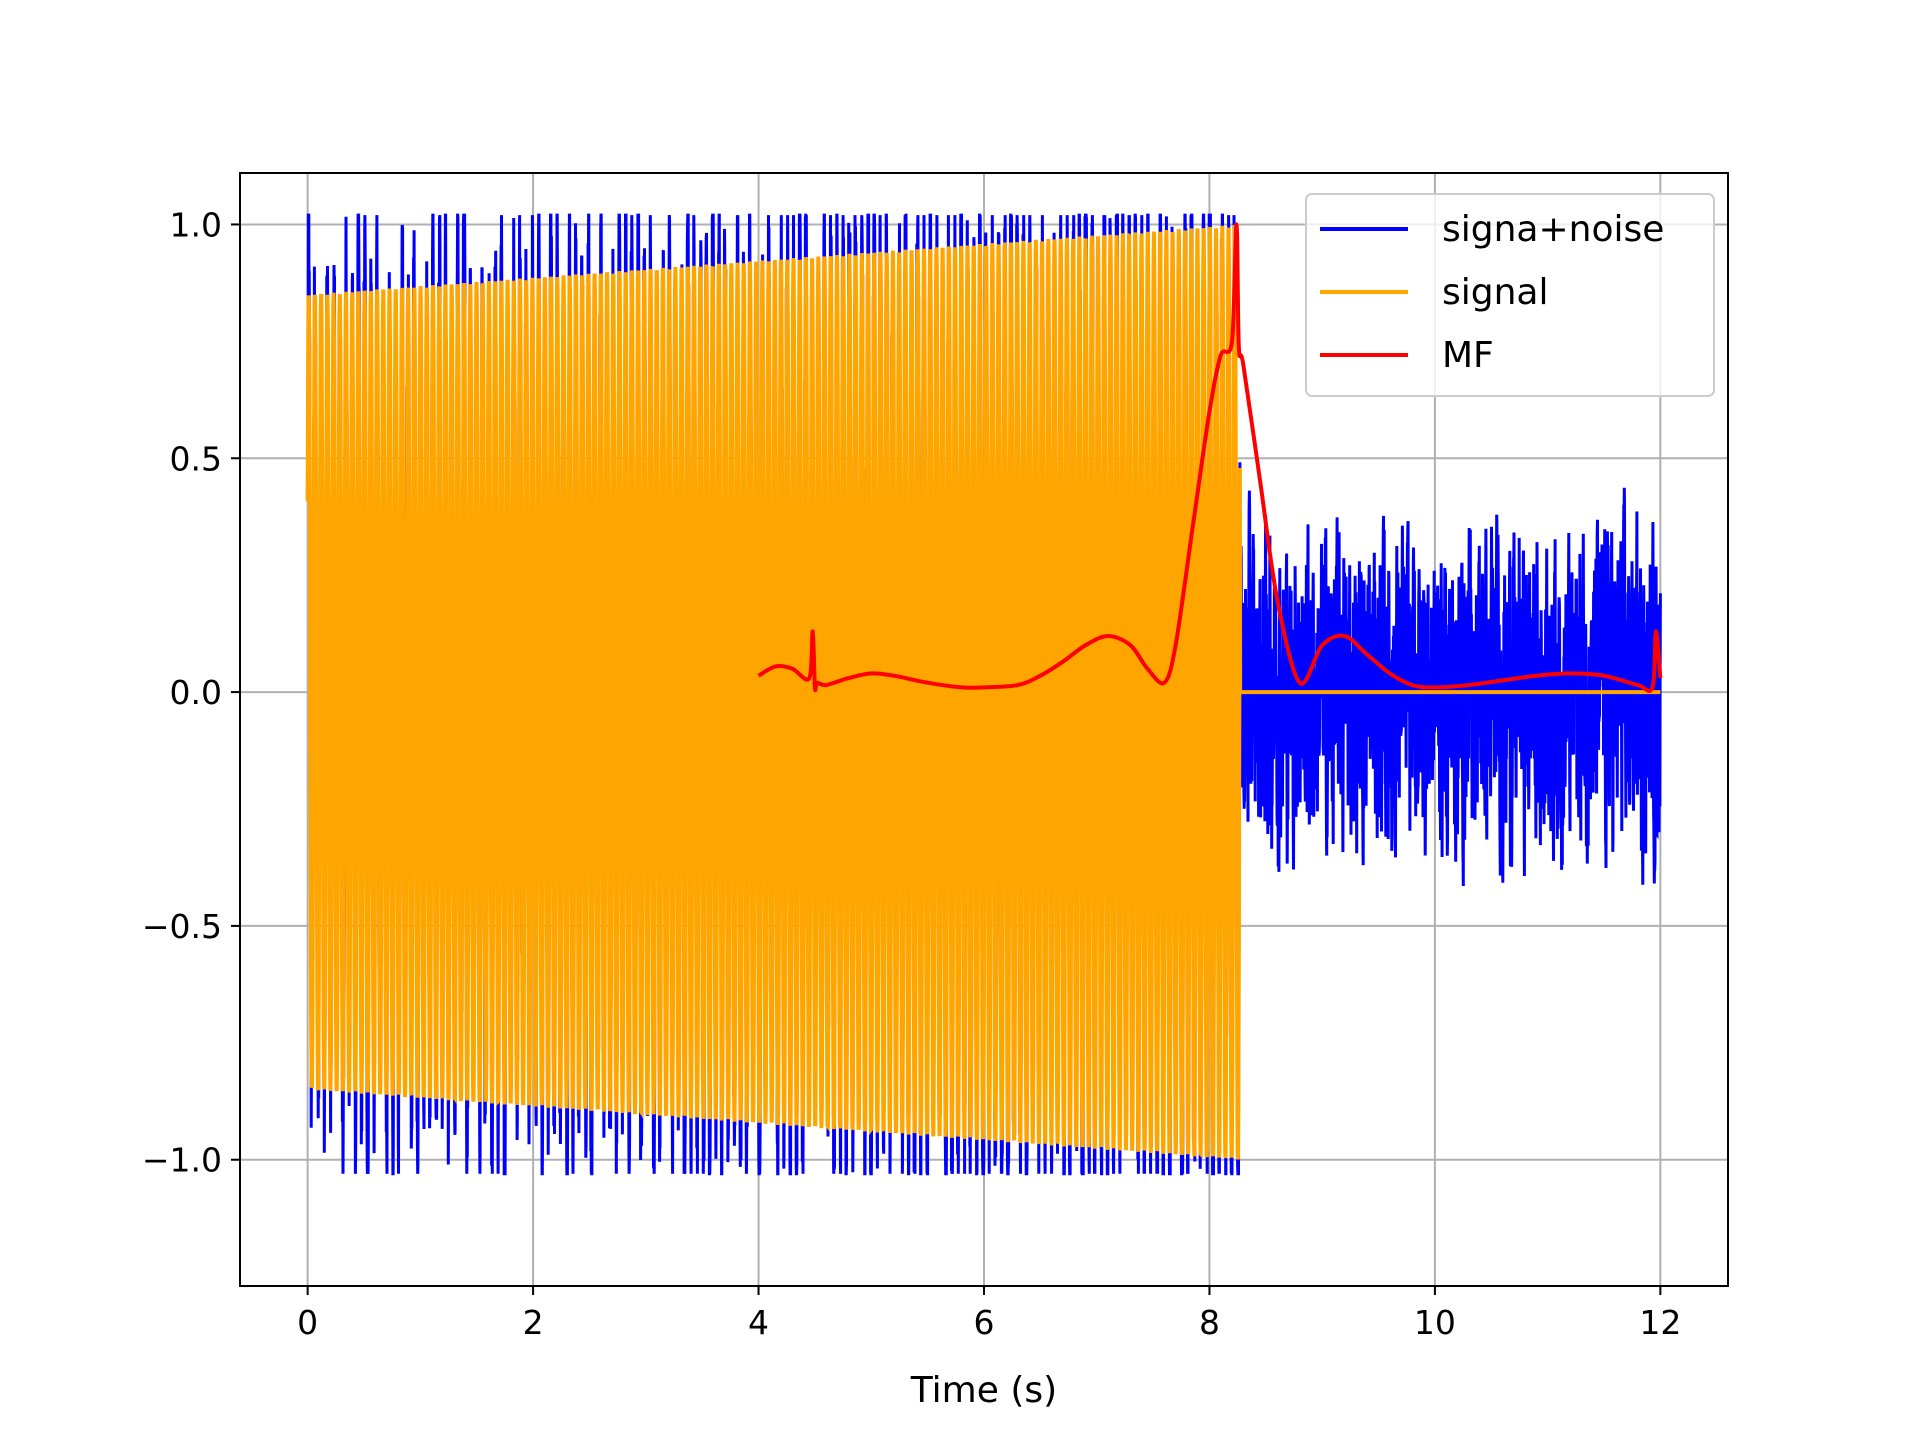  I want to click on x-axis-title: Time (s), so click(983, 1390).